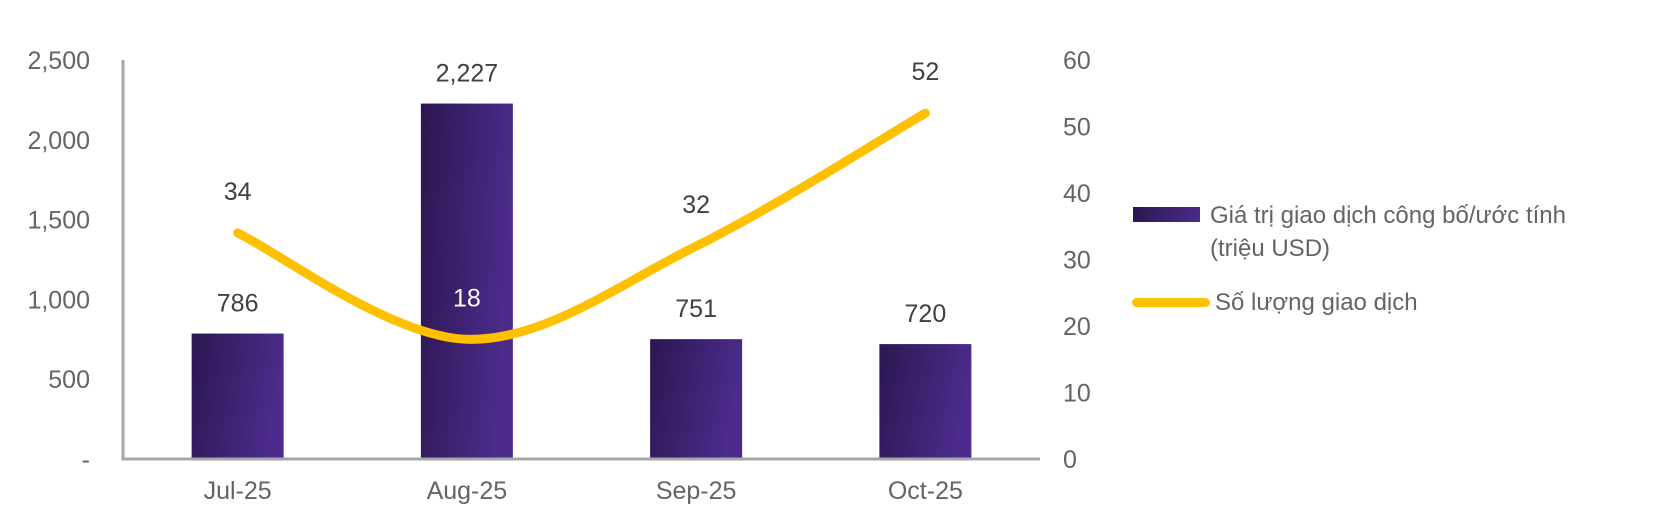 This screenshot has width=1653, height=531. What do you see at coordinates (925, 72) in the screenshot?
I see `line-value-label-oct-25: 52` at bounding box center [925, 72].